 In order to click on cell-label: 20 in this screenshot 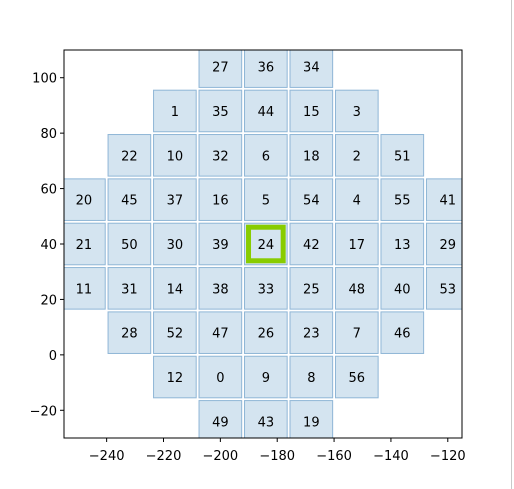, I will do `click(84, 201)`.